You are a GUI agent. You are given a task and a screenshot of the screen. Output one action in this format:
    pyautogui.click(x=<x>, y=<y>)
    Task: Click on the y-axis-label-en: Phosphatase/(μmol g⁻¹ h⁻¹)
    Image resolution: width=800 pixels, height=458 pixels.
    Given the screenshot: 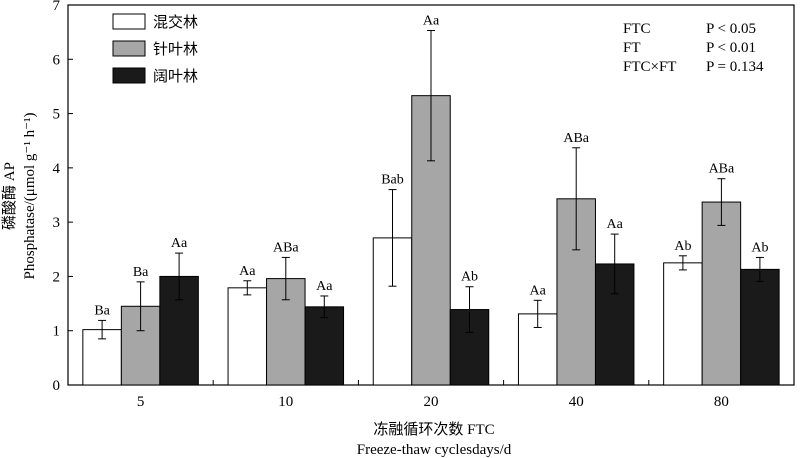 What is the action you would take?
    pyautogui.click(x=30, y=195)
    